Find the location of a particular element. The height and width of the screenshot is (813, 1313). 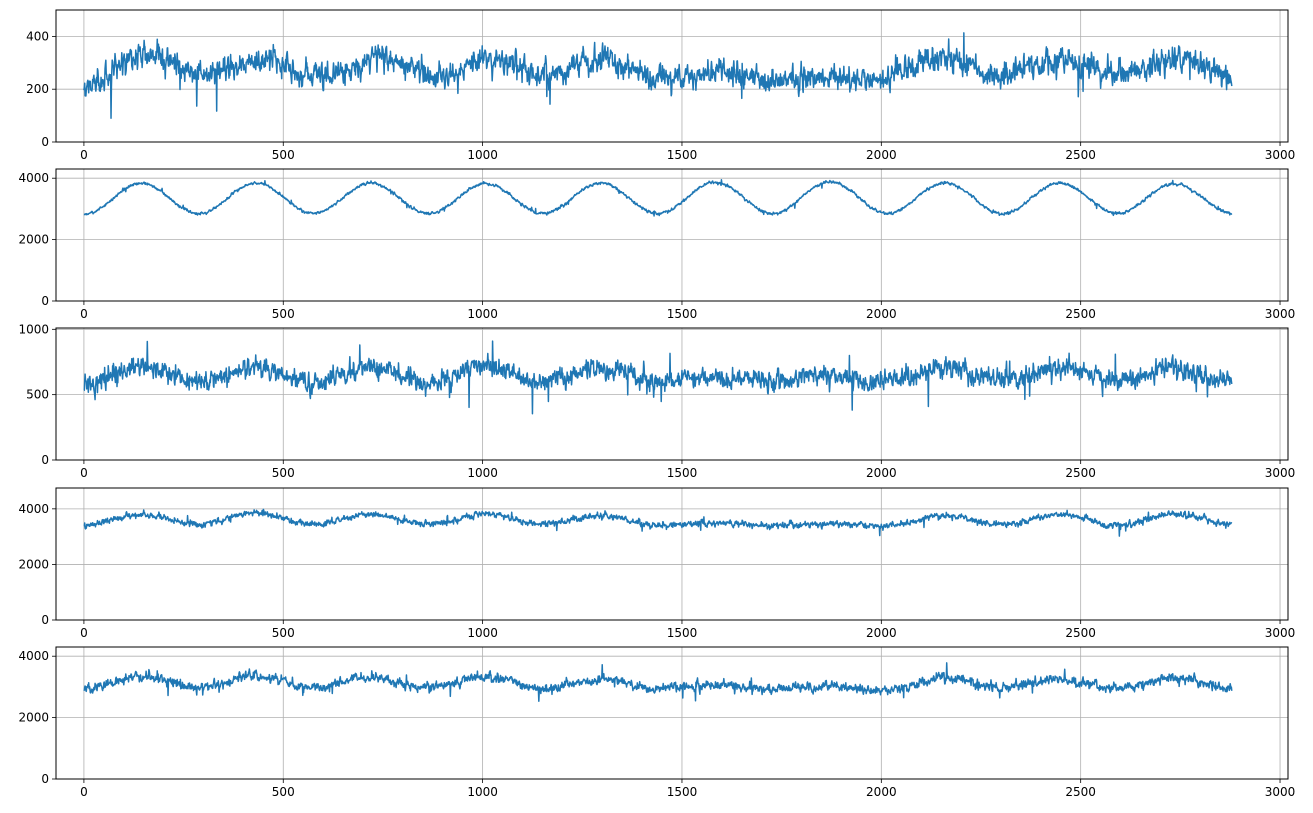

y-tick-label: 500 is located at coordinates (37, 395).